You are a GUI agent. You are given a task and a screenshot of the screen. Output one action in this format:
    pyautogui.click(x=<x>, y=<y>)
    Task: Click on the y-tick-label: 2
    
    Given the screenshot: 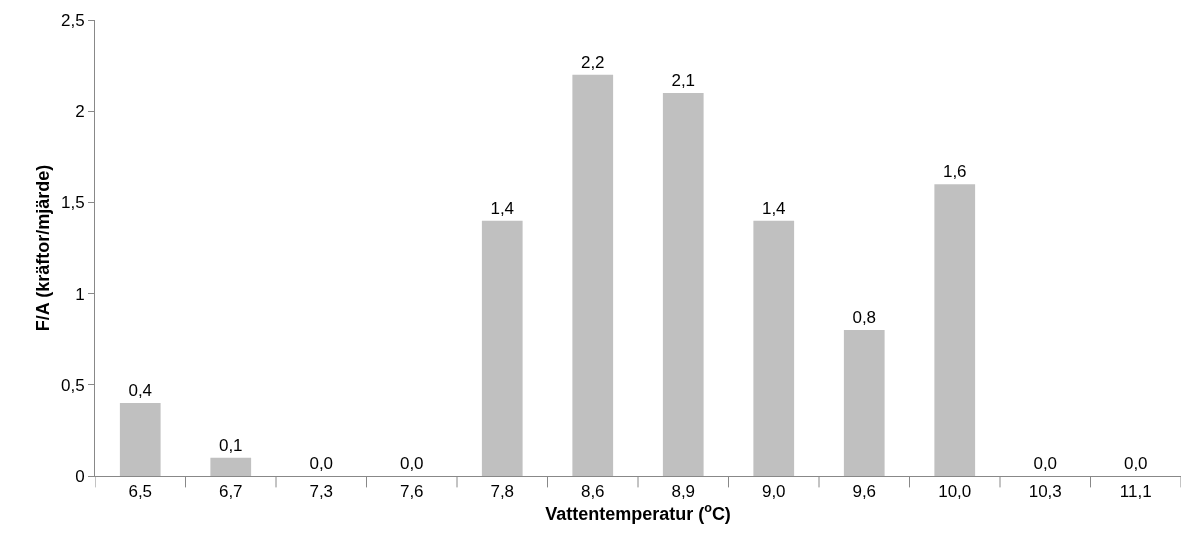 What is the action you would take?
    pyautogui.click(x=80, y=112)
    